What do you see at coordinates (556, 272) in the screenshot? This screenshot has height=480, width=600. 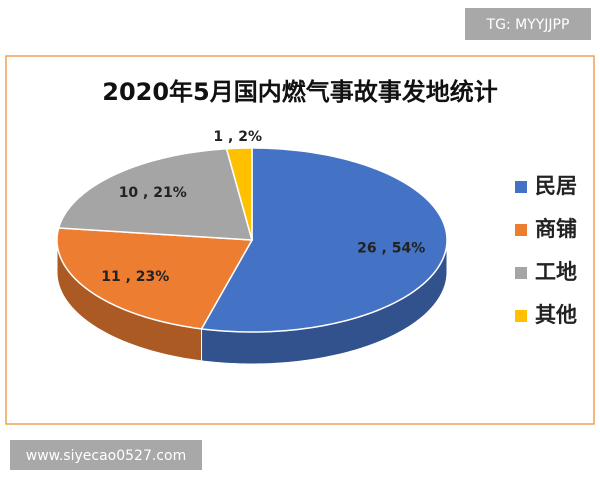 I see `legend-label: 工地` at bounding box center [556, 272].